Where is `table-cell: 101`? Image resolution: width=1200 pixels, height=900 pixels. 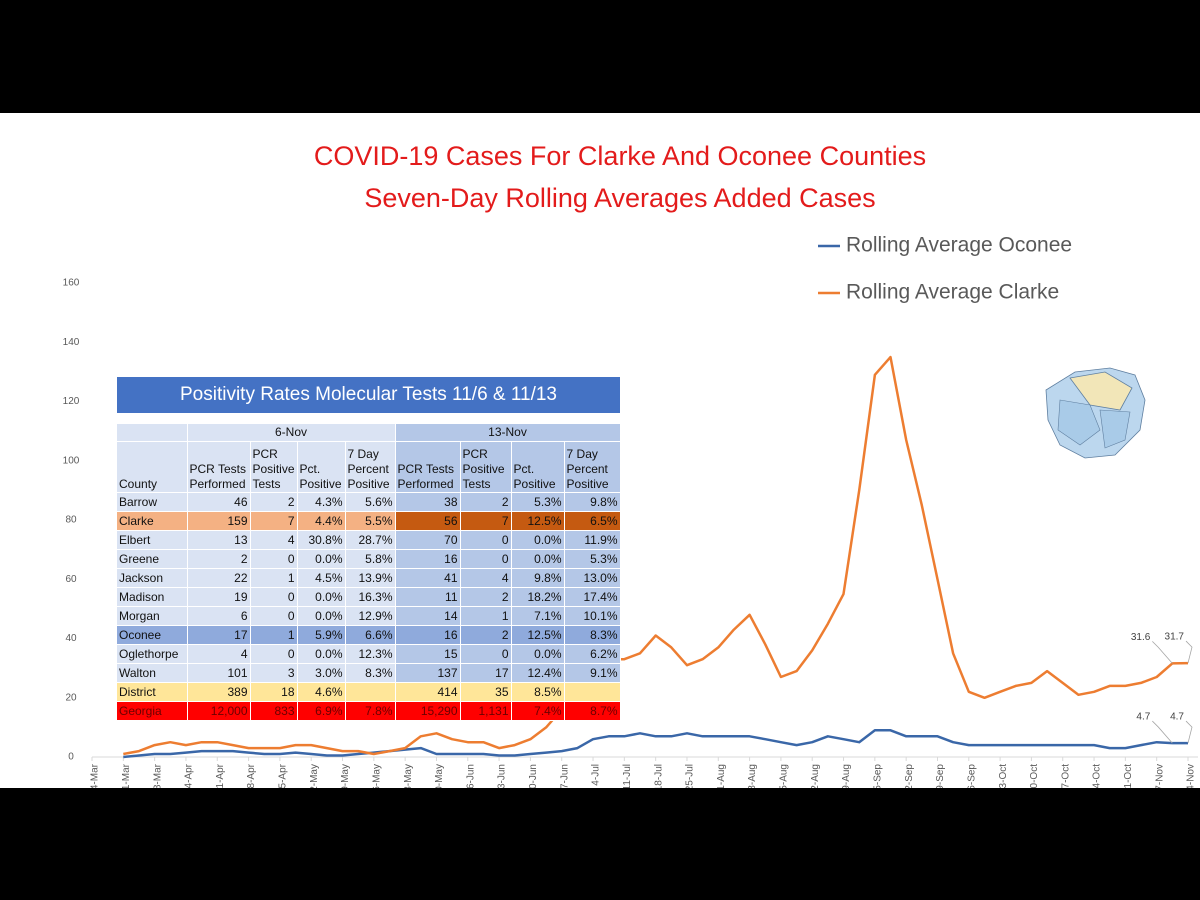
table-cell: 101 is located at coordinates (219, 673).